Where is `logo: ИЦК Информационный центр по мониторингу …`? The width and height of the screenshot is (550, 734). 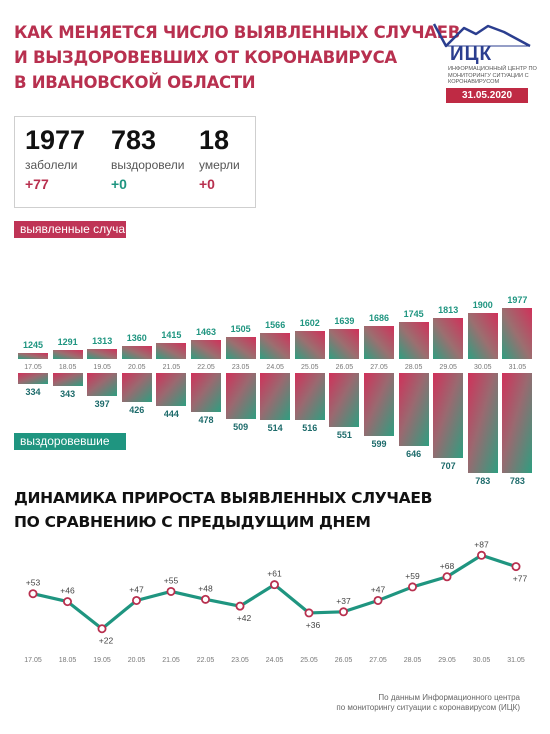
logo: ИЦК Информационный центр по мониторингу … is located at coordinates (484, 60).